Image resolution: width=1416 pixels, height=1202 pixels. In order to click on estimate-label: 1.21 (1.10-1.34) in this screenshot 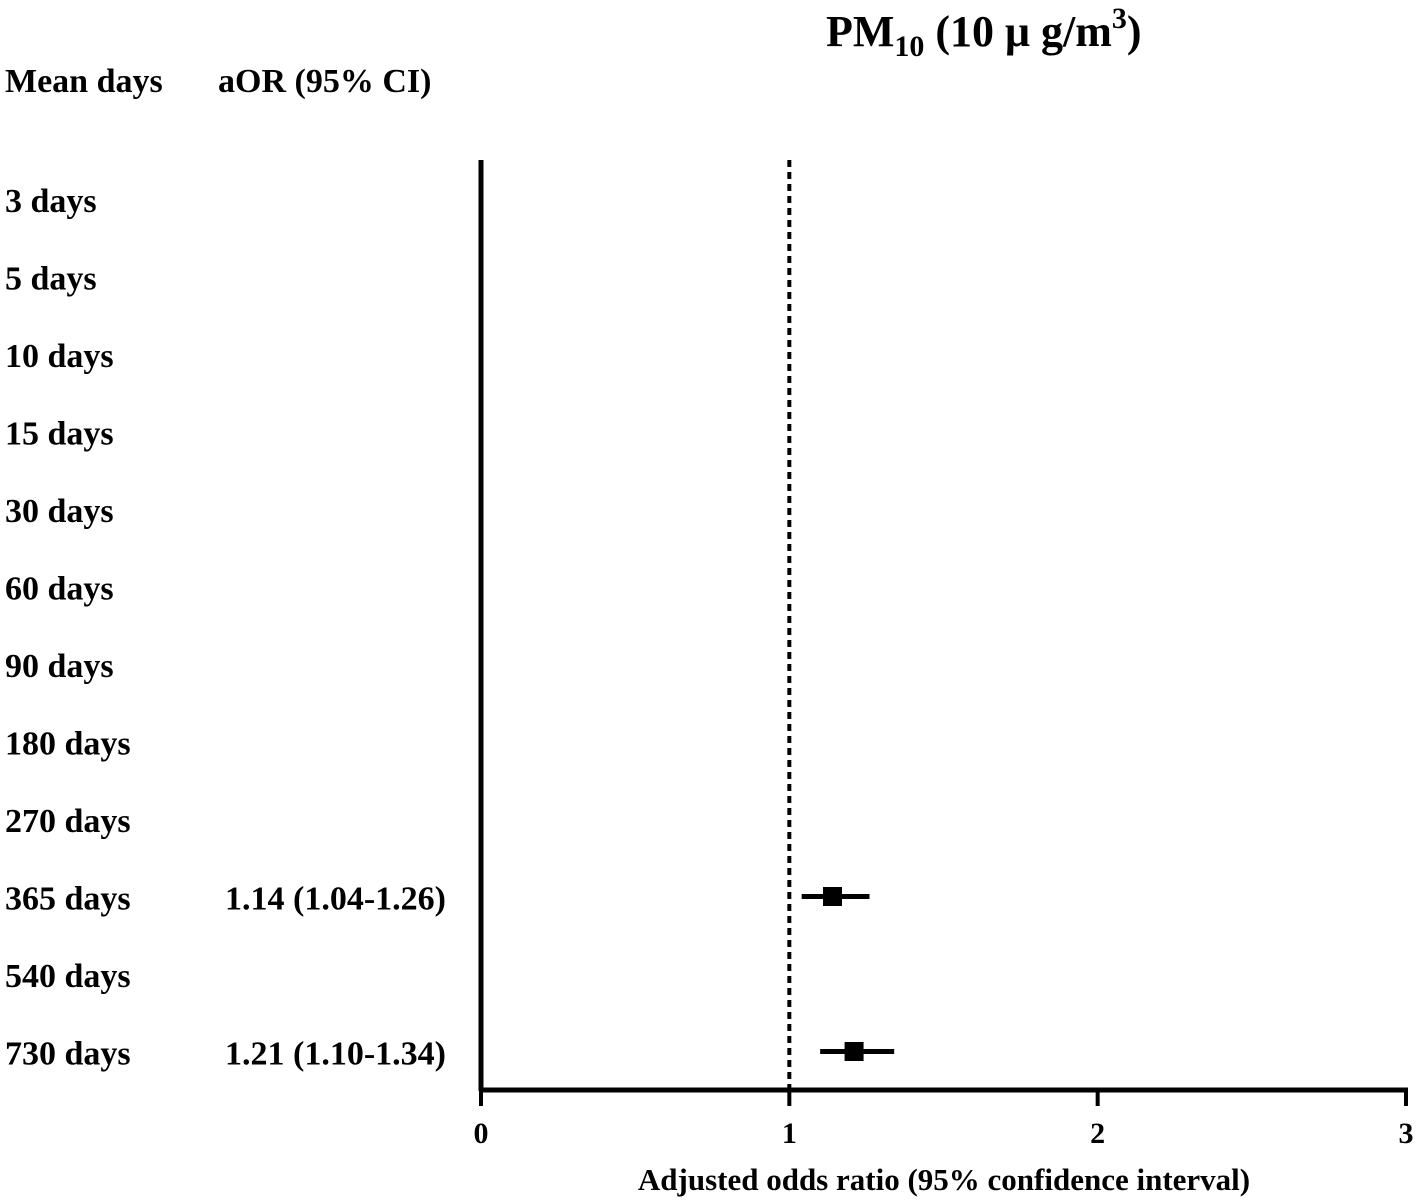, I will do `click(335, 1054)`.